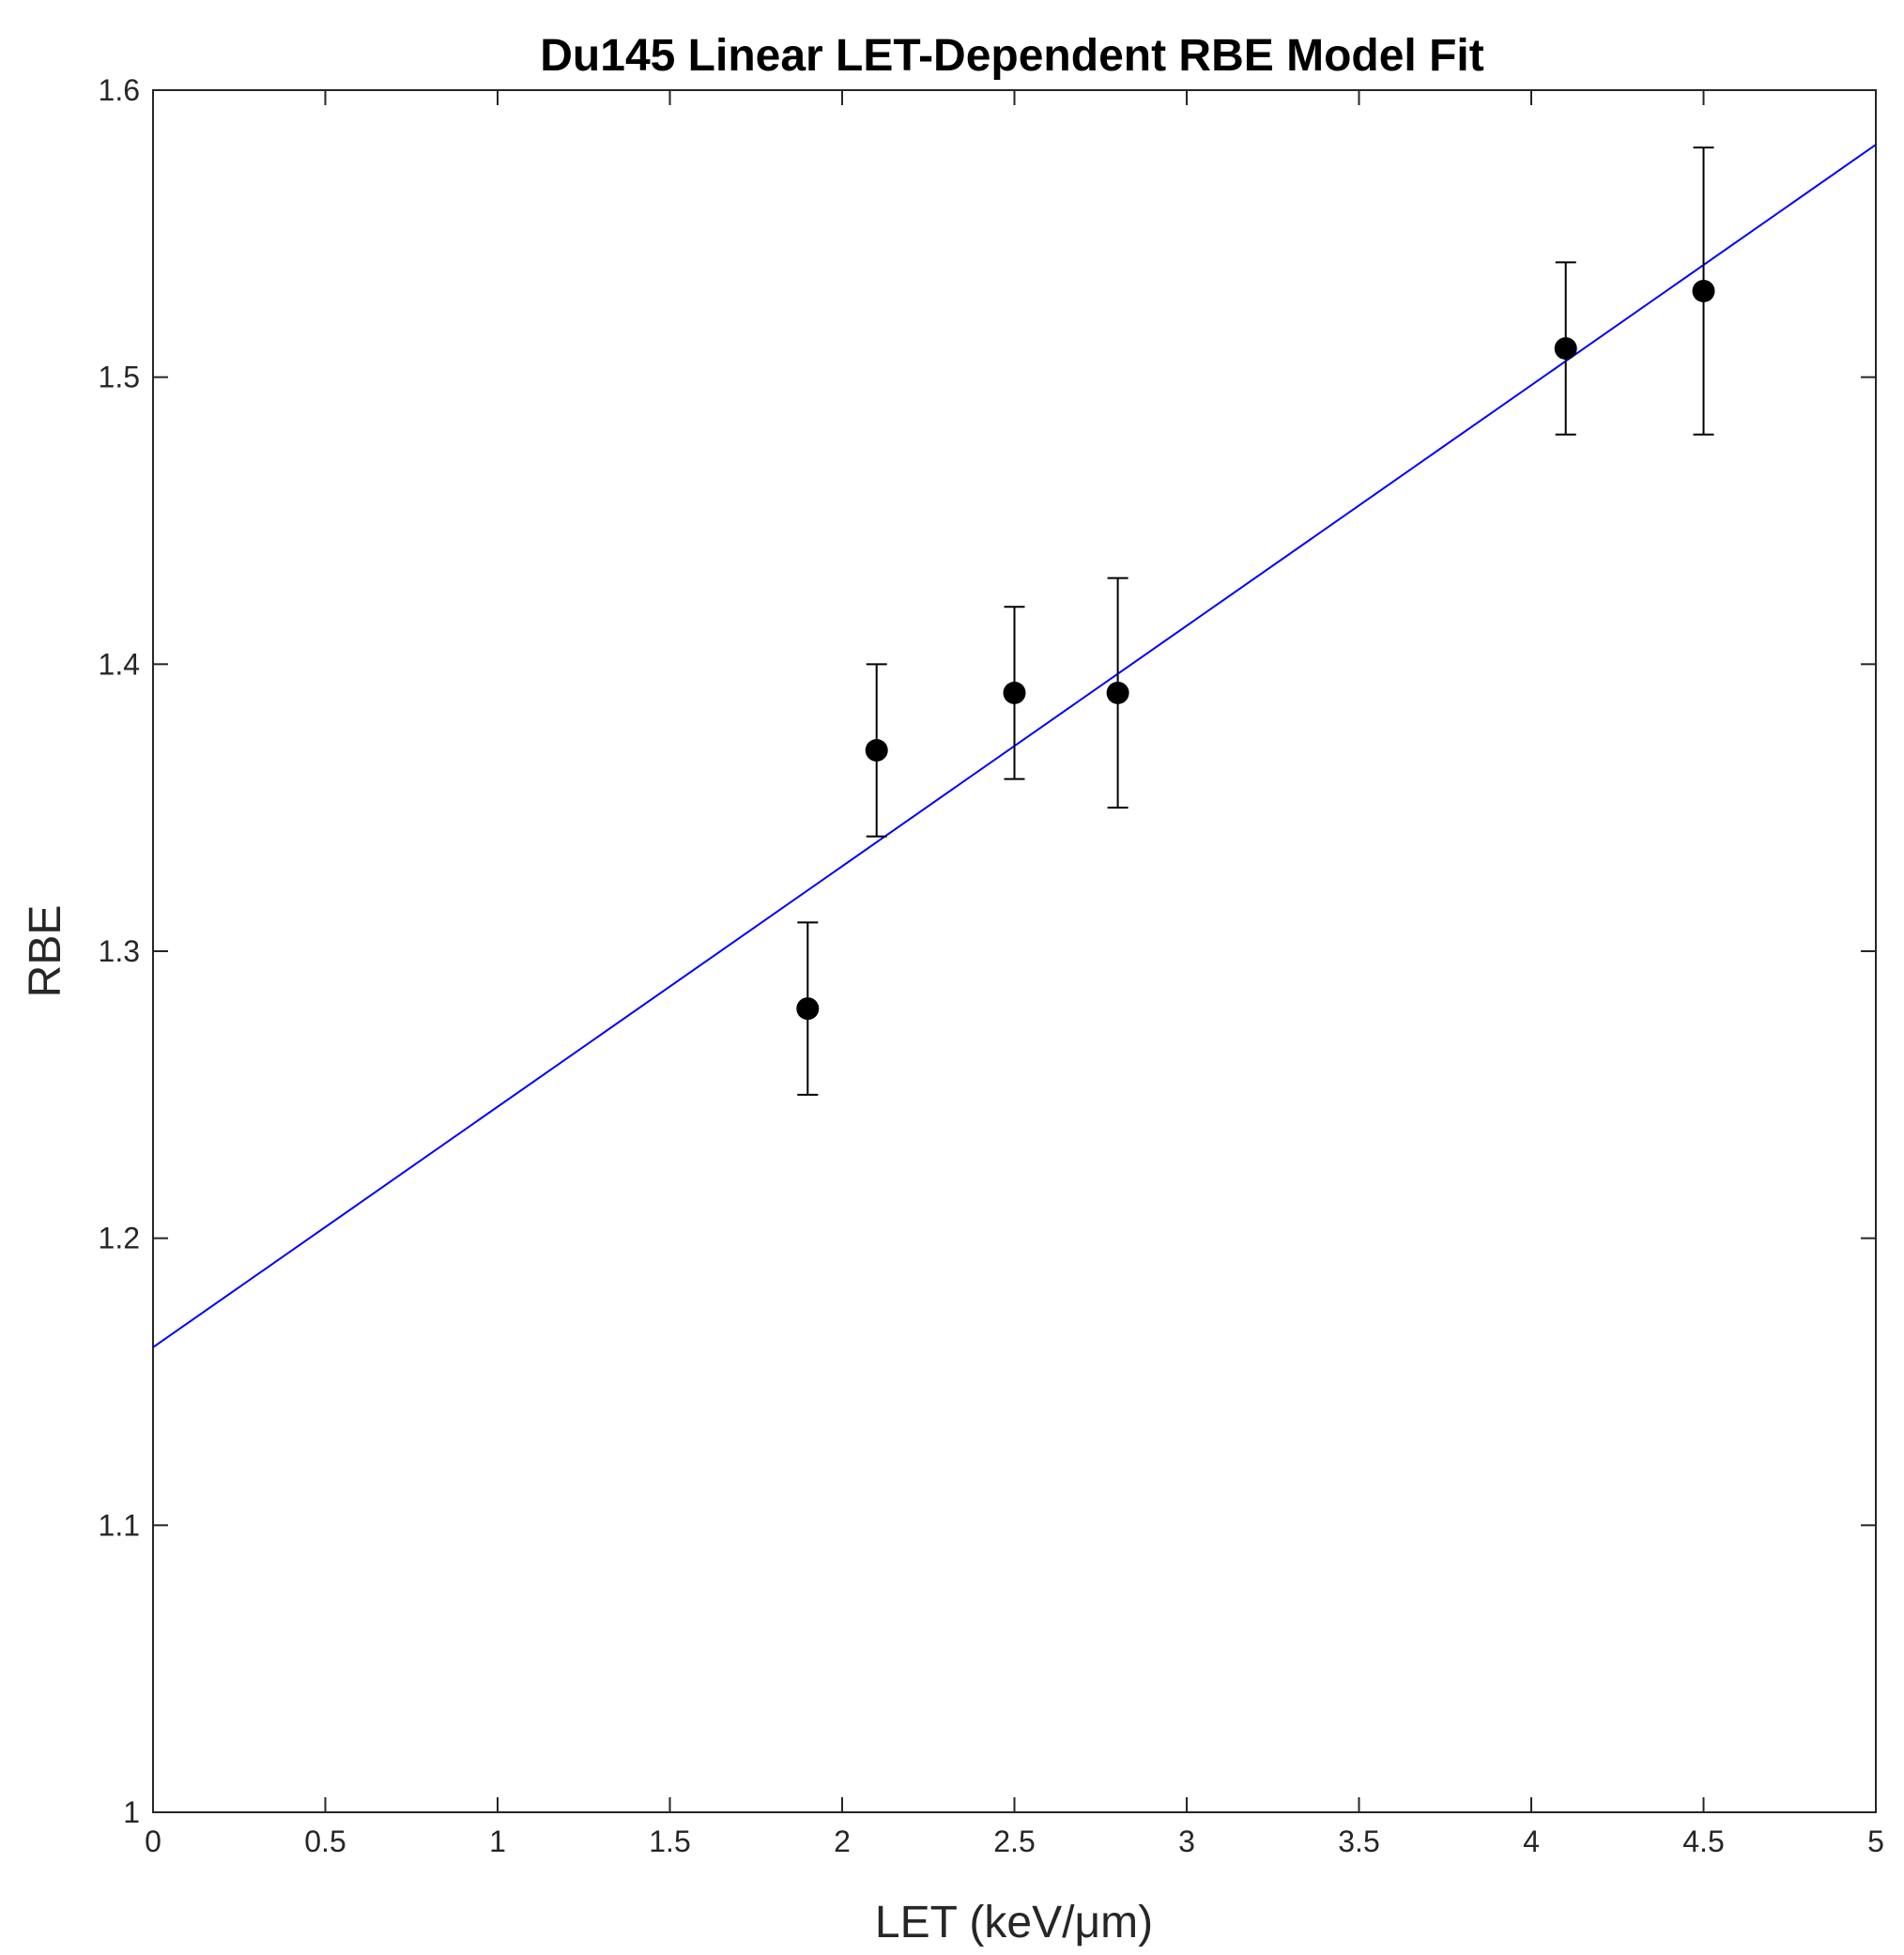 This screenshot has width=1904, height=1955. What do you see at coordinates (1703, 1841) in the screenshot?
I see `x-tick-label: 4.5` at bounding box center [1703, 1841].